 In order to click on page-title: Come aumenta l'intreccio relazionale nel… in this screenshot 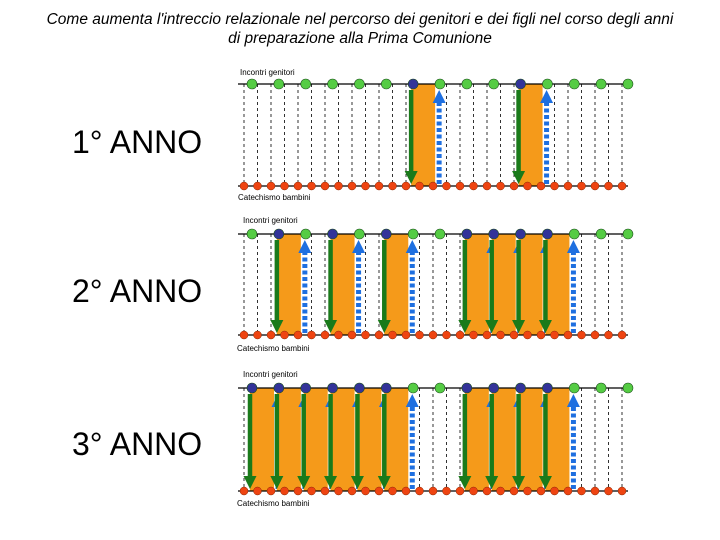, I will do `click(360, 29)`.